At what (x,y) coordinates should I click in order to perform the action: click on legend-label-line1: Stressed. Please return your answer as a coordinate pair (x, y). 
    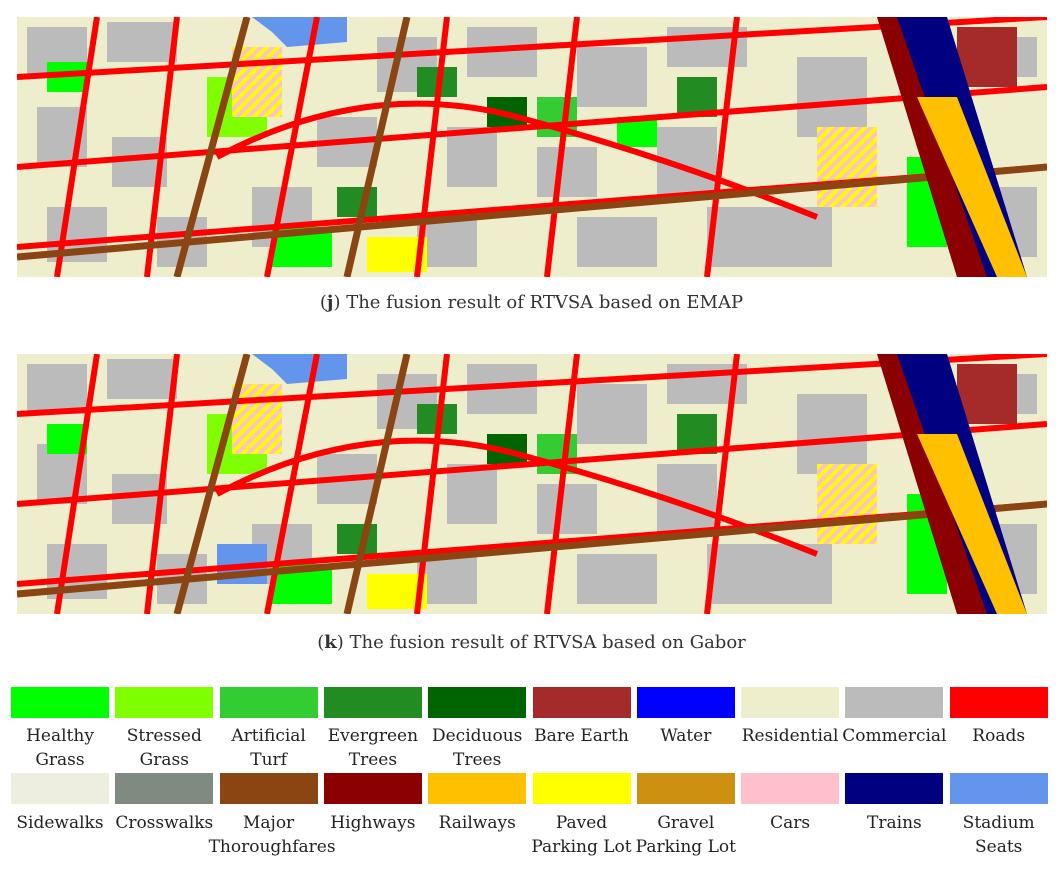
    Looking at the image, I should click on (164, 736).